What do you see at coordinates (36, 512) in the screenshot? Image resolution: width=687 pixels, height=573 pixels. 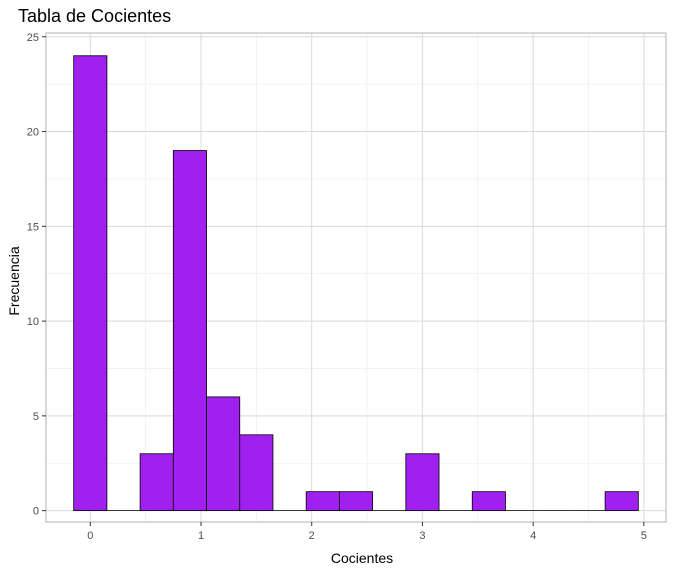 I see `y-tick-label: 0` at bounding box center [36, 512].